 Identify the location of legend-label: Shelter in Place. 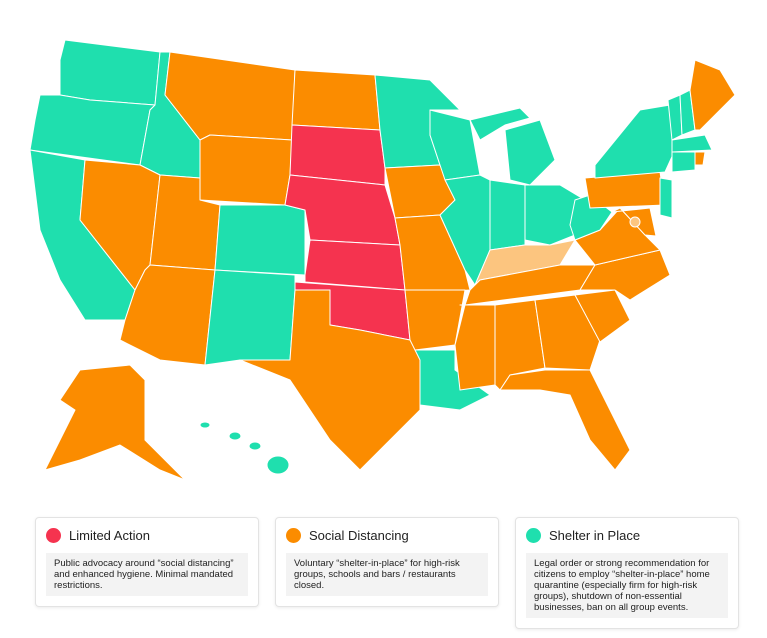
(595, 535).